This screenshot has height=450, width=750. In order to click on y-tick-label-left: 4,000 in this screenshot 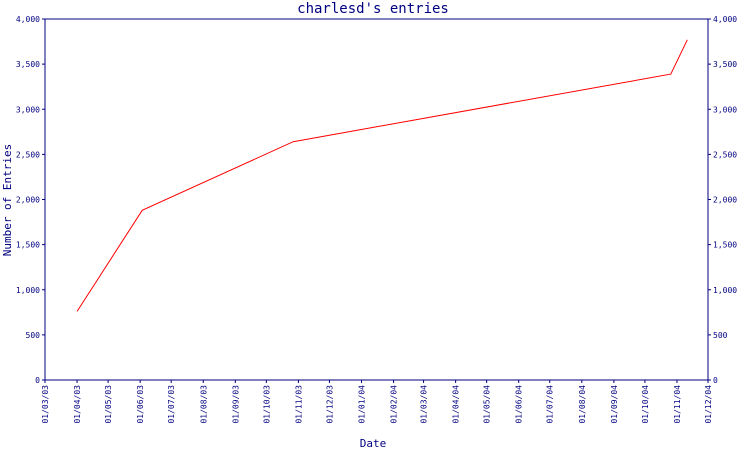, I will do `click(28, 19)`.